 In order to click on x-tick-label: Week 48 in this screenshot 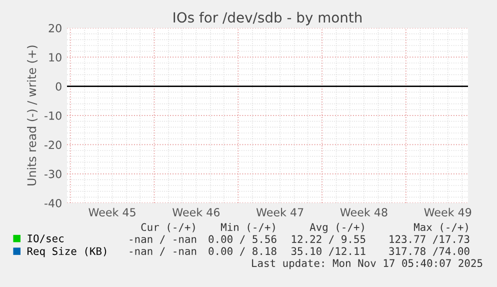, I will do `click(364, 212)`.